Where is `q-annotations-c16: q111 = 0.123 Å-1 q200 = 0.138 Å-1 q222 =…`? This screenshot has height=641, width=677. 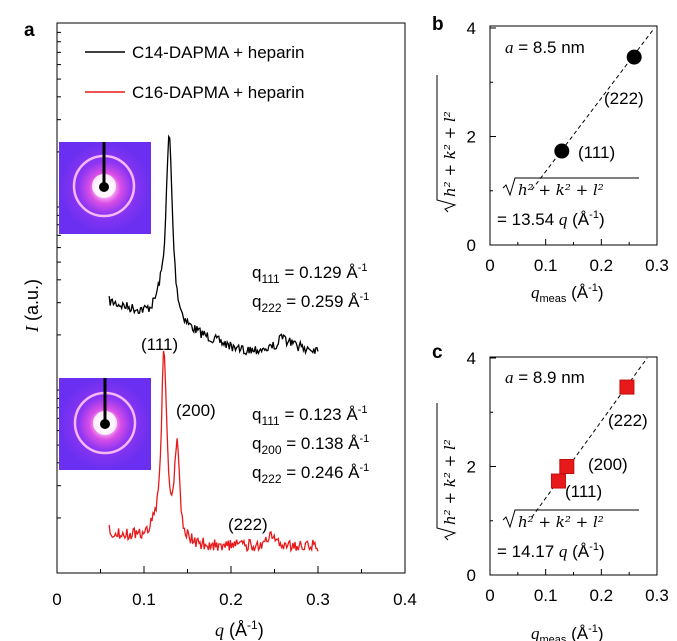 q-annotations-c16: q111 = 0.123 Å-1 q200 = 0.138 Å-1 q222 =… is located at coordinates (310, 445).